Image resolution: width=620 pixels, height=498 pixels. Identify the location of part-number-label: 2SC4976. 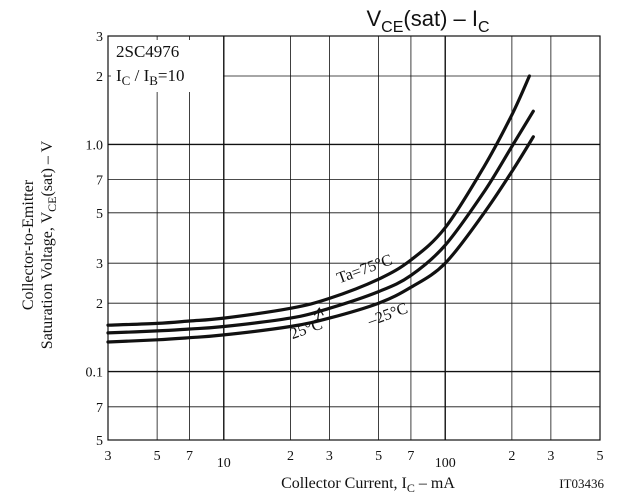
(147, 51).